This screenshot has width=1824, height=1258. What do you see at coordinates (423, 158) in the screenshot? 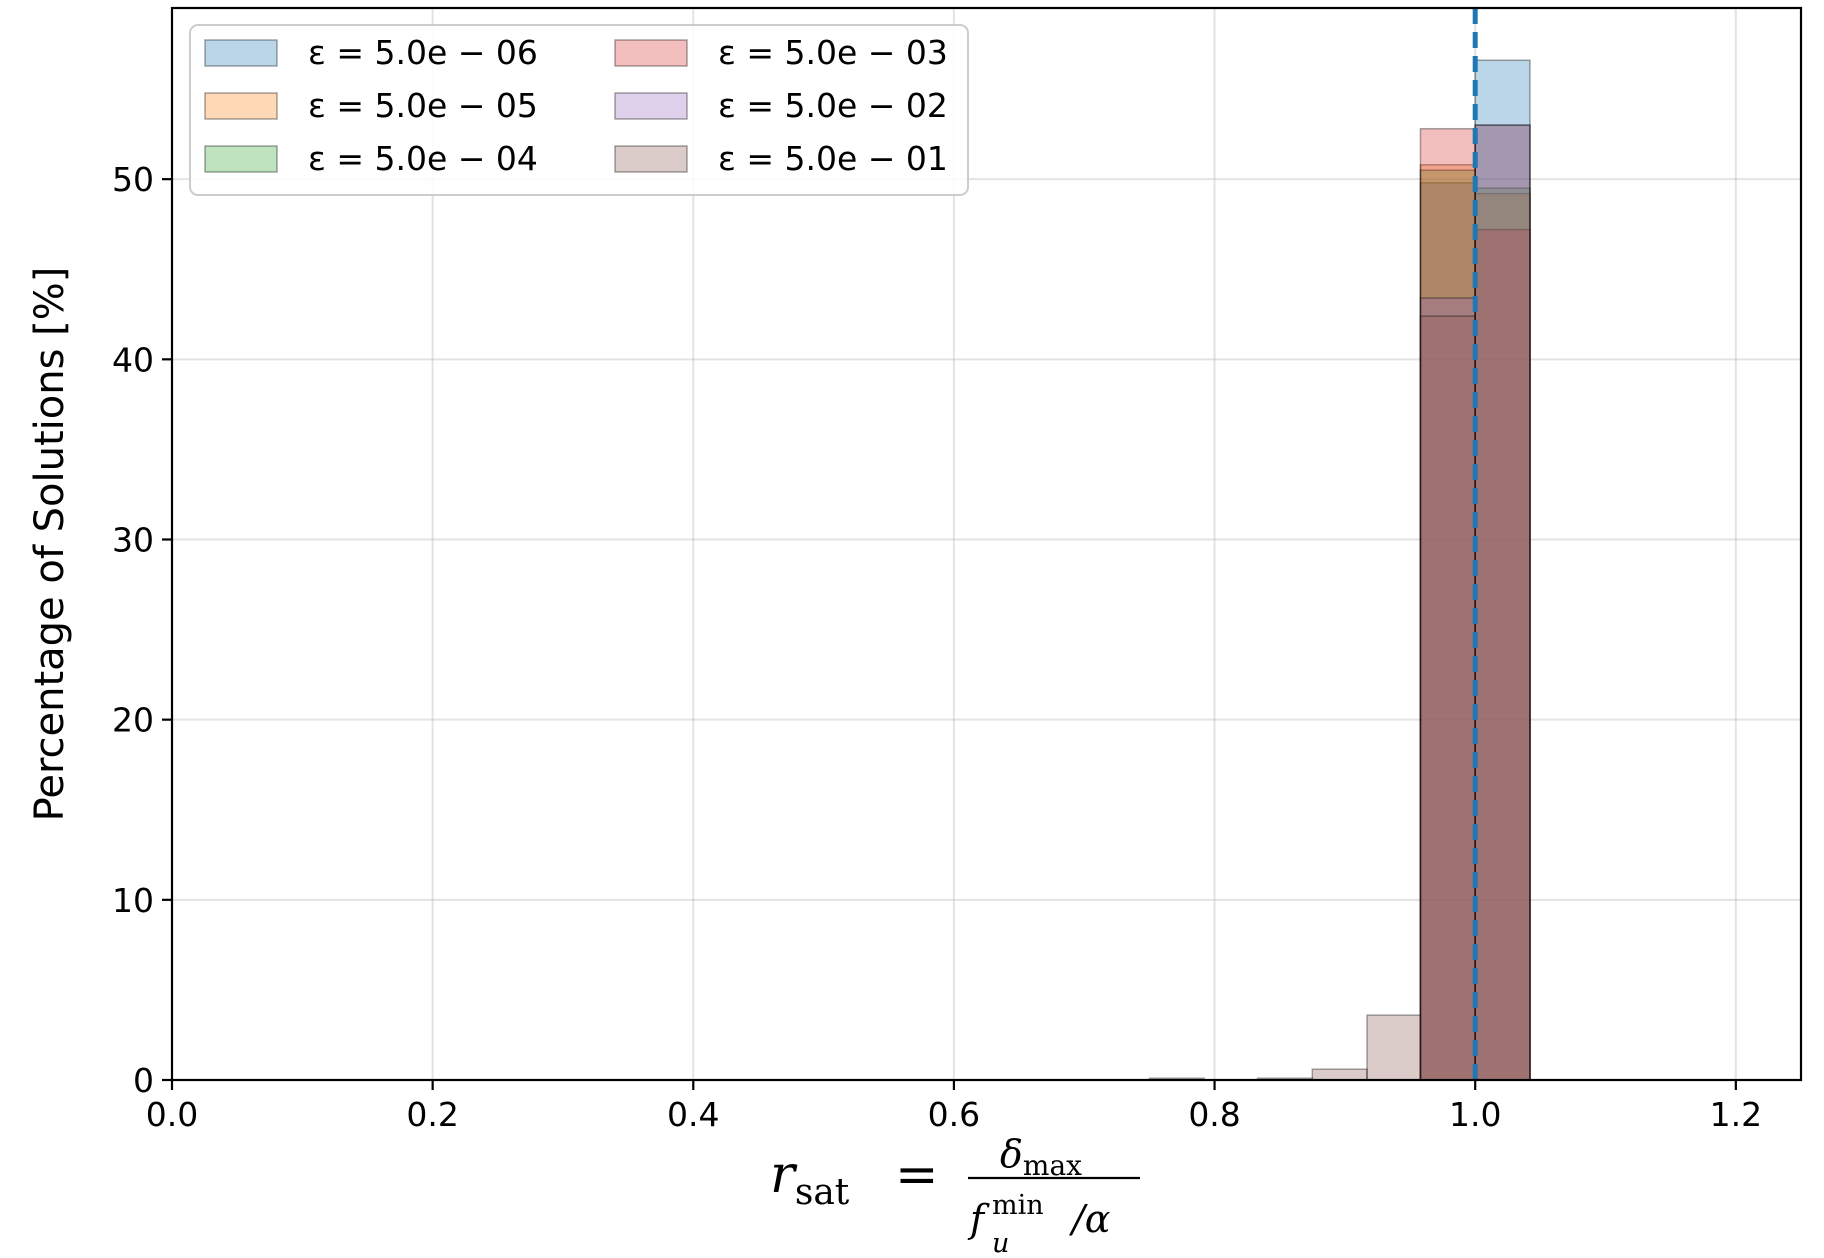
I see `legend-label-3: ε = 5.0e − 04` at bounding box center [423, 158].